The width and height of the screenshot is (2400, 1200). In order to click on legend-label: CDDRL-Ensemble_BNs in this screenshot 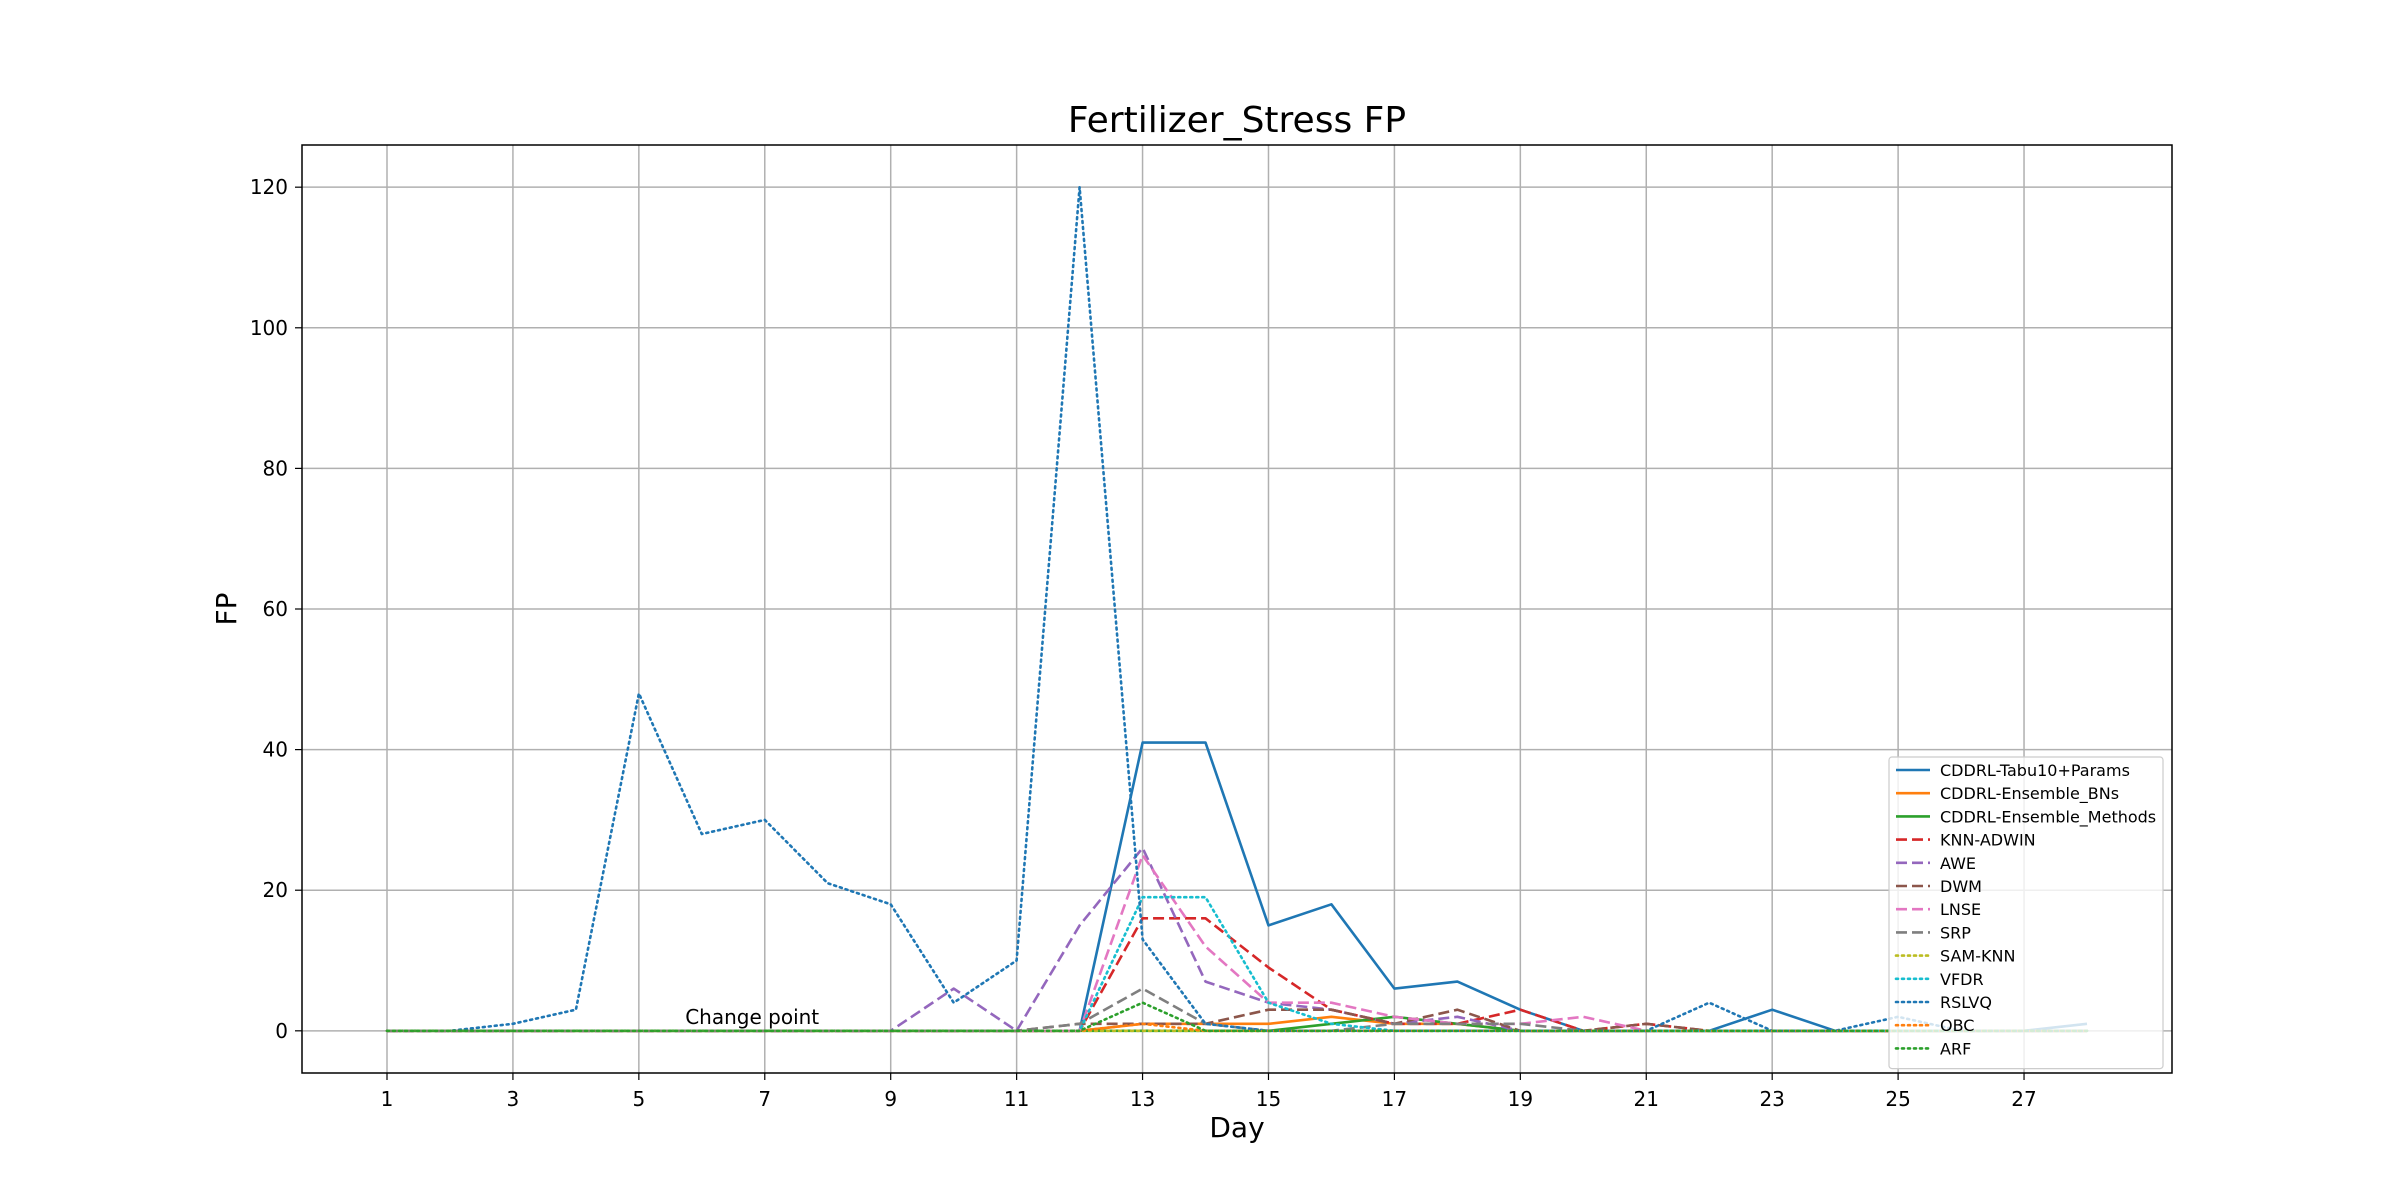, I will do `click(2029, 794)`.